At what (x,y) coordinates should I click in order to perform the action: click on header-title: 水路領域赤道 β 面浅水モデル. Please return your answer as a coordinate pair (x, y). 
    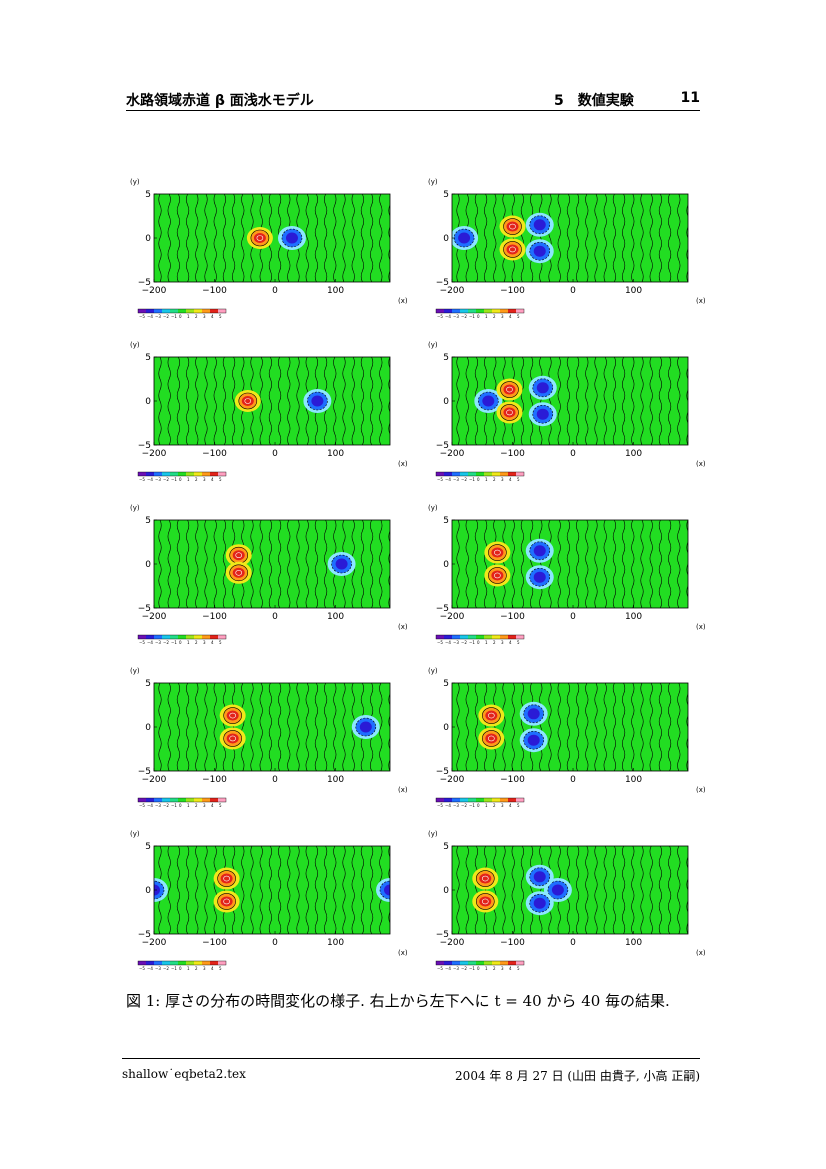
    Looking at the image, I should click on (220, 101).